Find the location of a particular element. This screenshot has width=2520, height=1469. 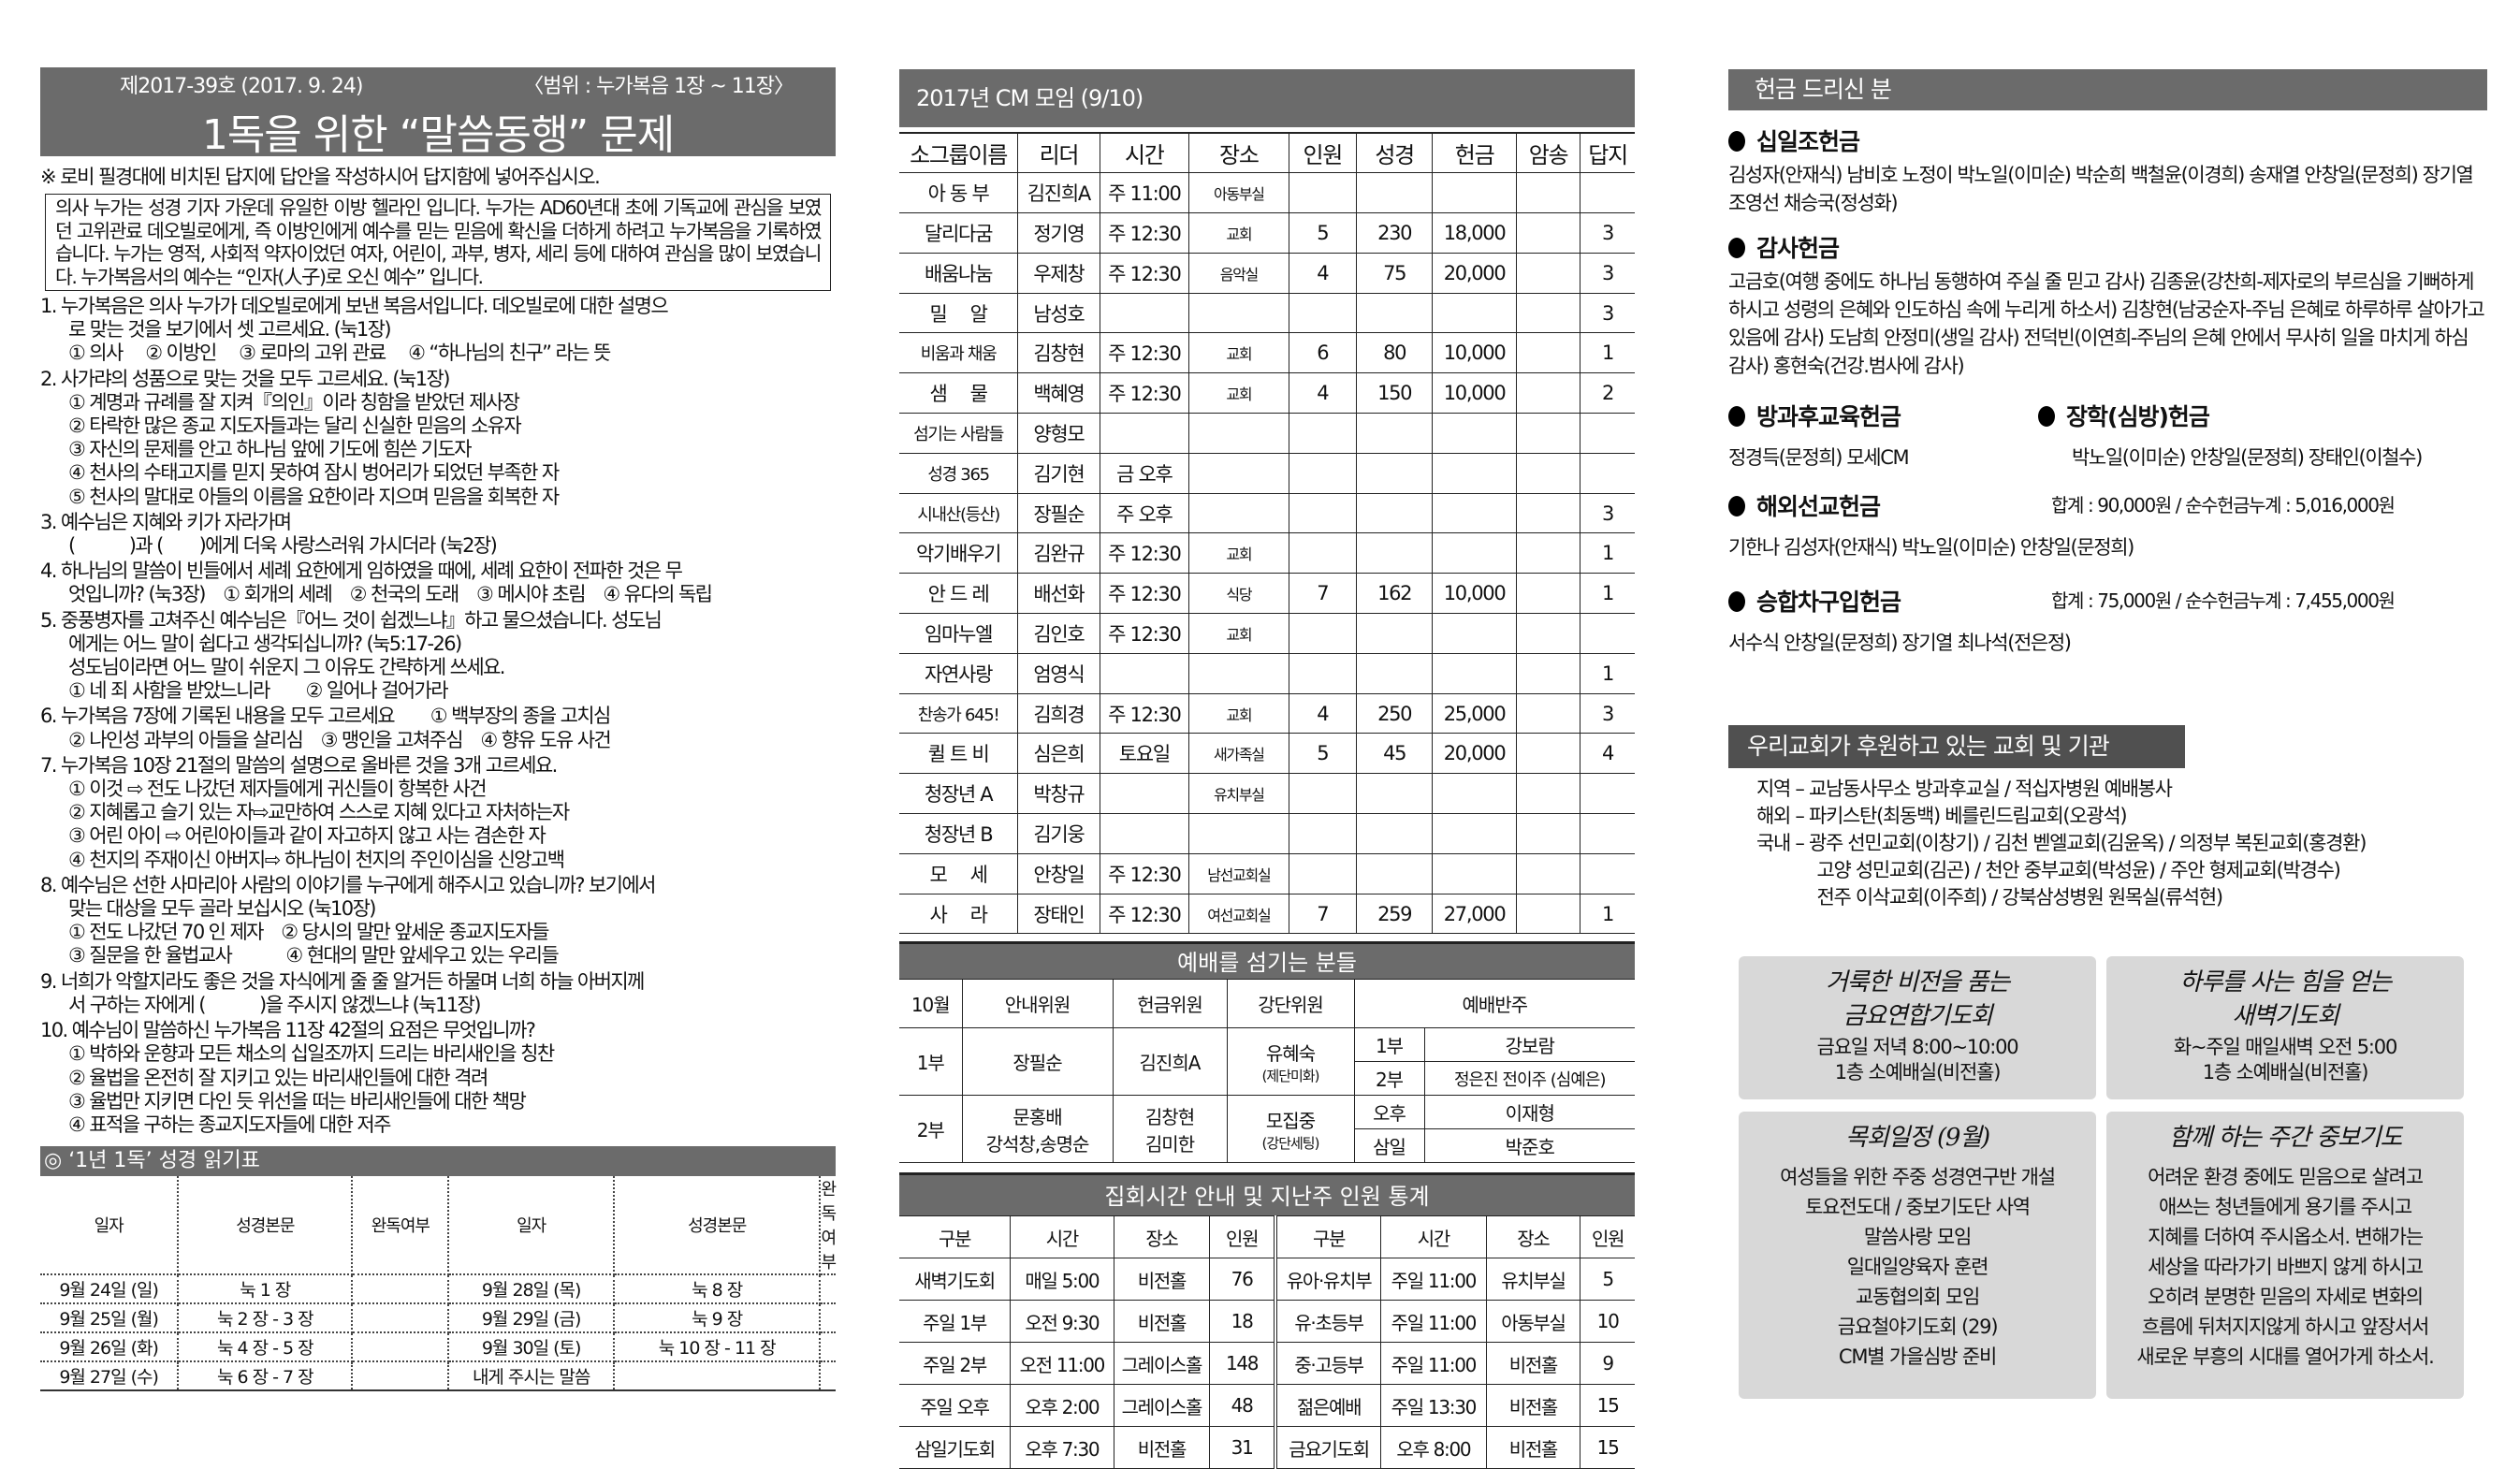

cm-cell: 남성호 is located at coordinates (1059, 313).